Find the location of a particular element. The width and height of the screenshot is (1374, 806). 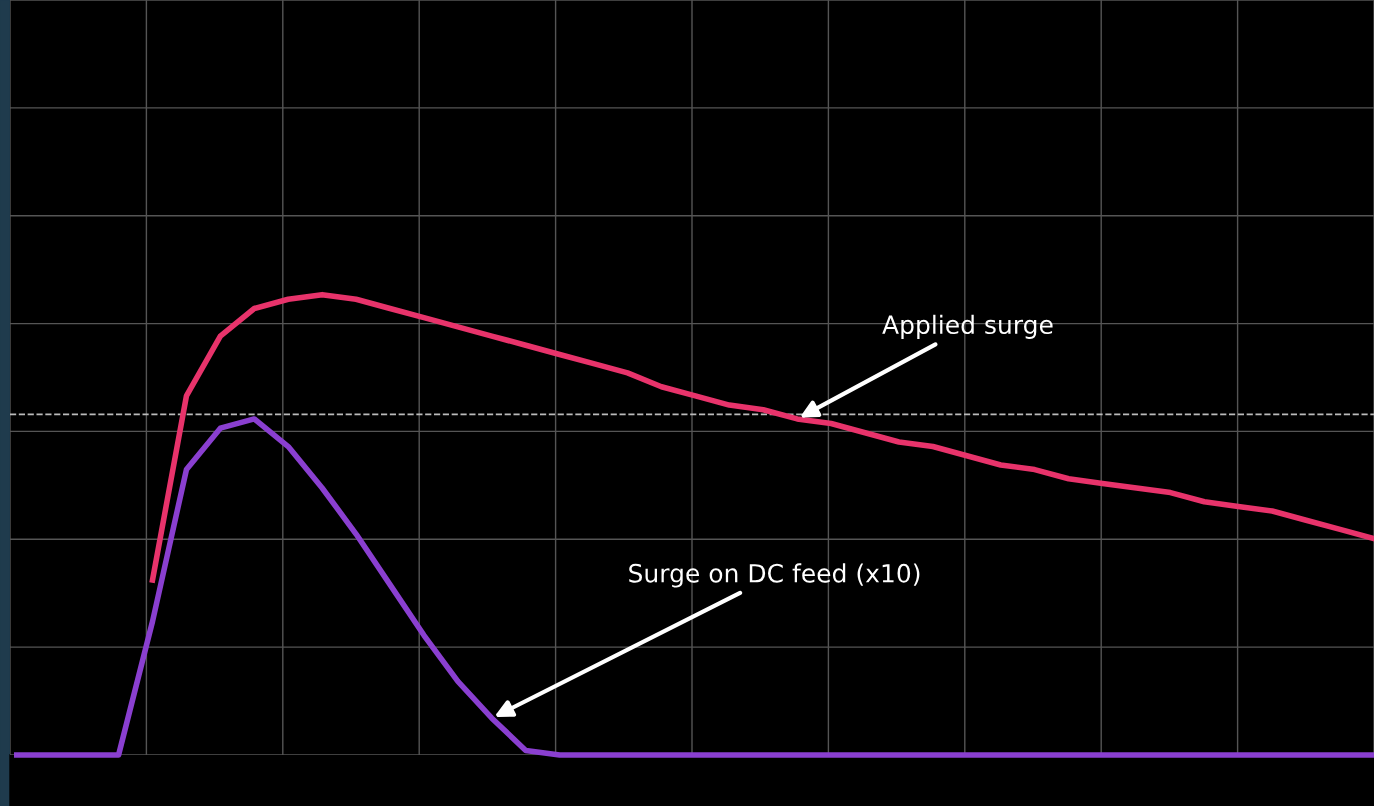

annotation: Applied surge is located at coordinates (967, 326).